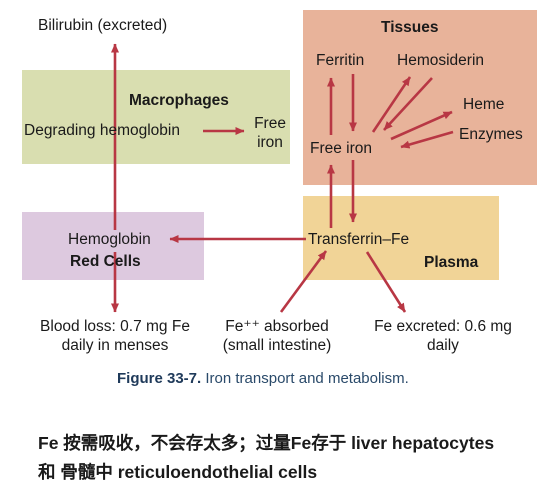  I want to click on plasma-title: Plasma, so click(451, 262).